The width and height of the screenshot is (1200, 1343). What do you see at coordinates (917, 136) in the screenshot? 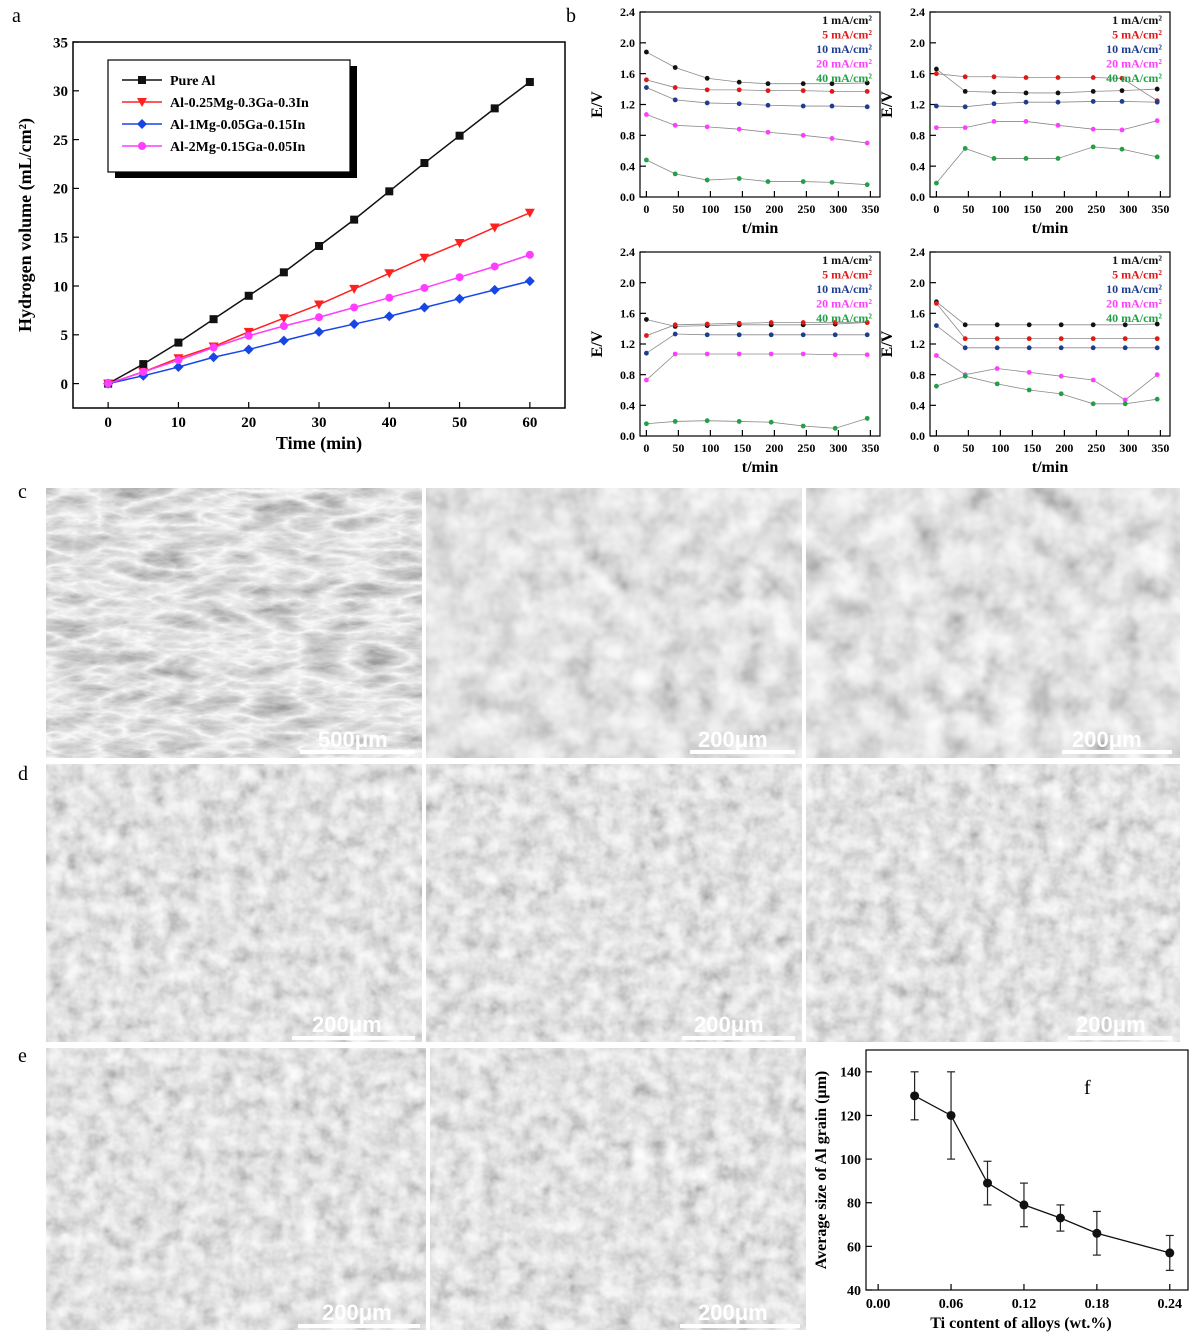
I see `y-tick-label: 0.8` at bounding box center [917, 136].